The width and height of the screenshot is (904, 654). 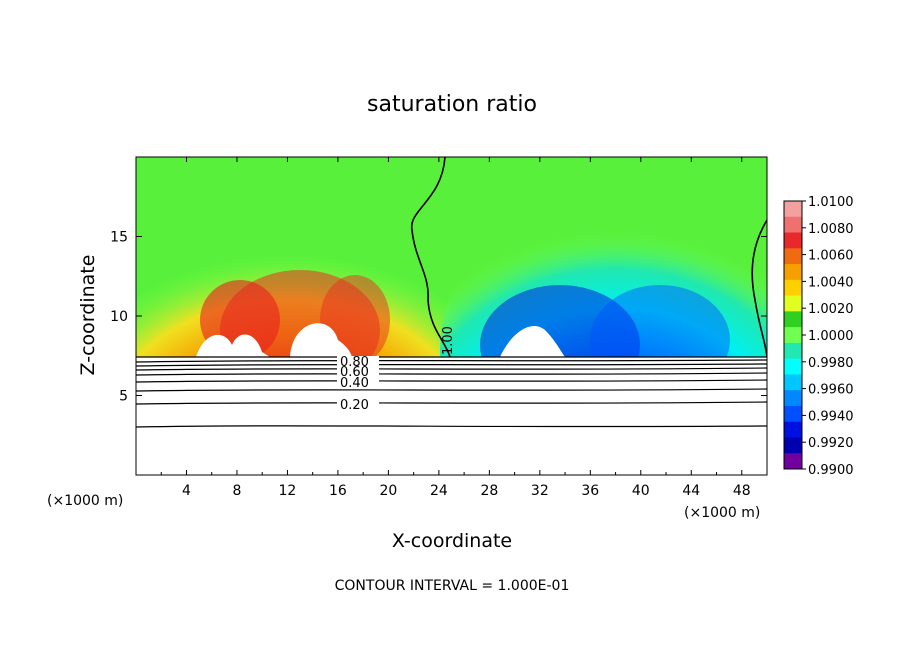 I want to click on y-tick-label: 5, so click(x=123, y=397).